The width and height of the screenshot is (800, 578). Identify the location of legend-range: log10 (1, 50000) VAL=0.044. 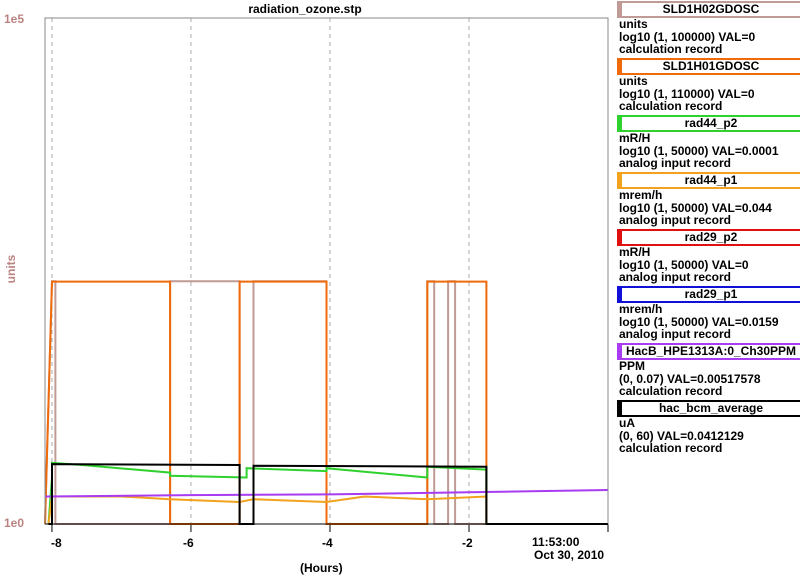
(695, 207).